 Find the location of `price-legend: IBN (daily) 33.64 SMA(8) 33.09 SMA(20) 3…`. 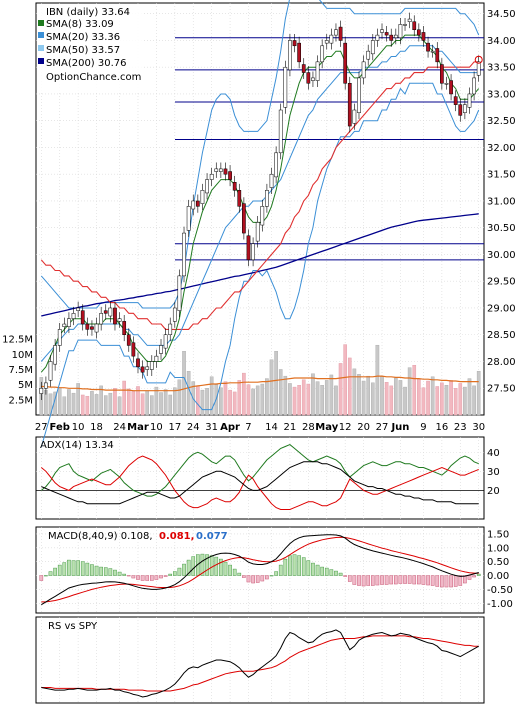

price-legend: IBN (daily) 33.64 SMA(8) 33.09 SMA(20) 3… is located at coordinates (90, 48).